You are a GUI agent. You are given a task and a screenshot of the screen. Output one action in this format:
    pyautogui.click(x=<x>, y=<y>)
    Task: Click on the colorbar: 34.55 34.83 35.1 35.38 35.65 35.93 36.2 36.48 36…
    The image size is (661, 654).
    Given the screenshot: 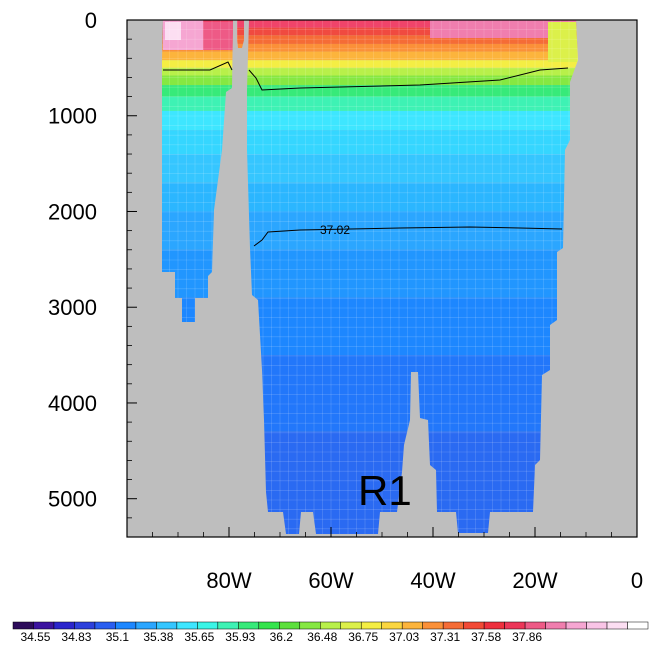 What is the action you would take?
    pyautogui.click(x=330, y=632)
    